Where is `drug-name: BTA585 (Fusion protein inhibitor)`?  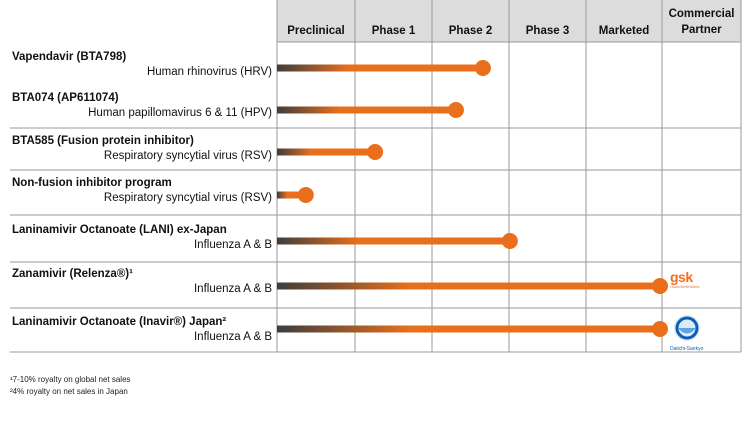 drug-name: BTA585 (Fusion protein inhibitor) is located at coordinates (103, 141).